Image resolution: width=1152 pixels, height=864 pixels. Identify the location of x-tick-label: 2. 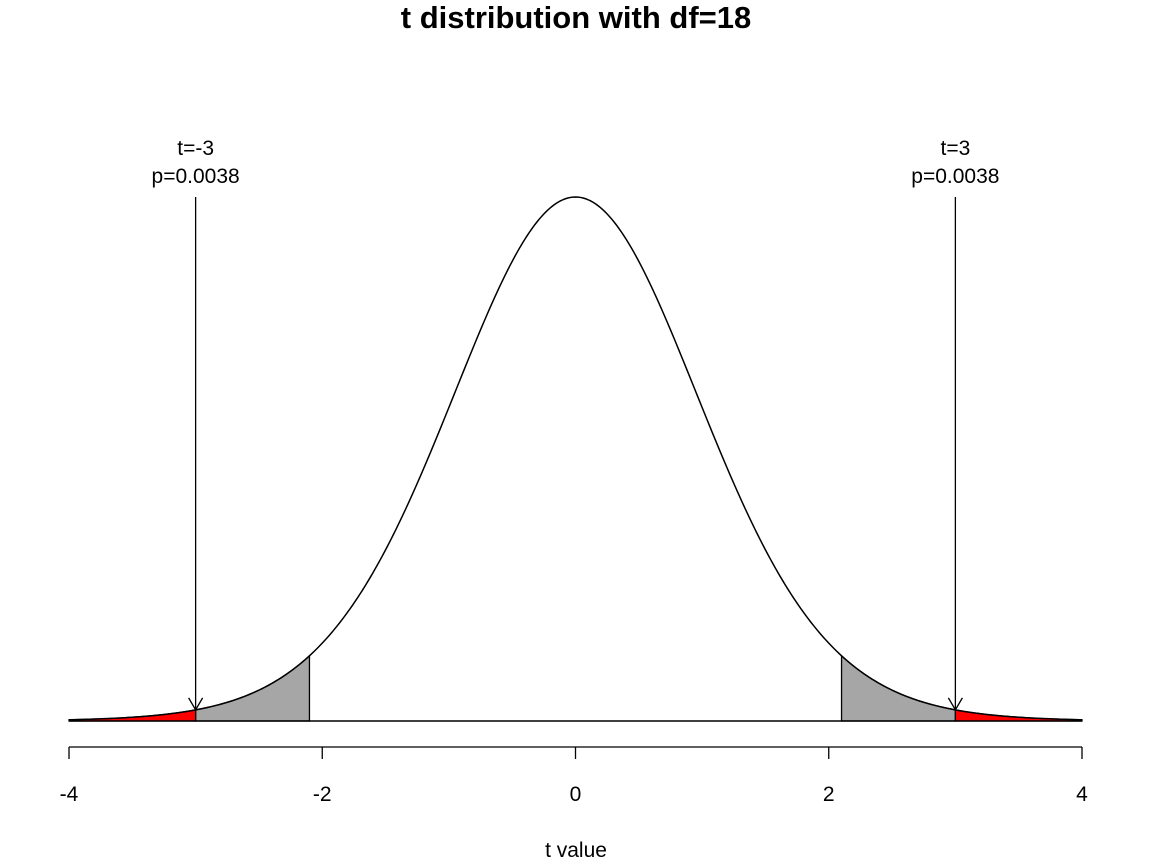
(829, 794).